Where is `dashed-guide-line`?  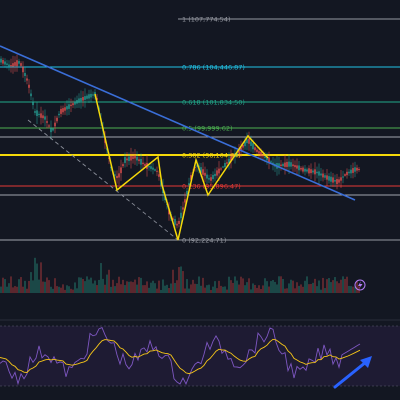 dashed-guide-line is located at coordinates (103, 180).